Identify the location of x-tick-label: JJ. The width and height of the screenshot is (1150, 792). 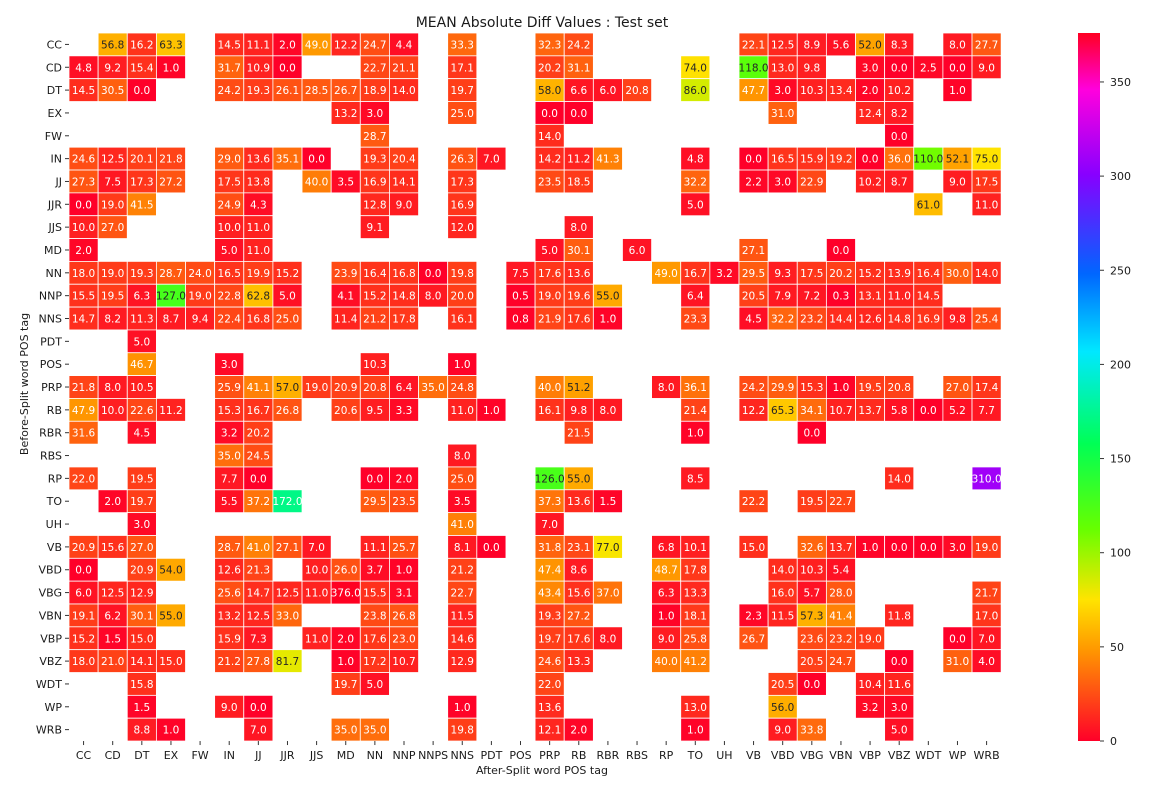
(258, 755).